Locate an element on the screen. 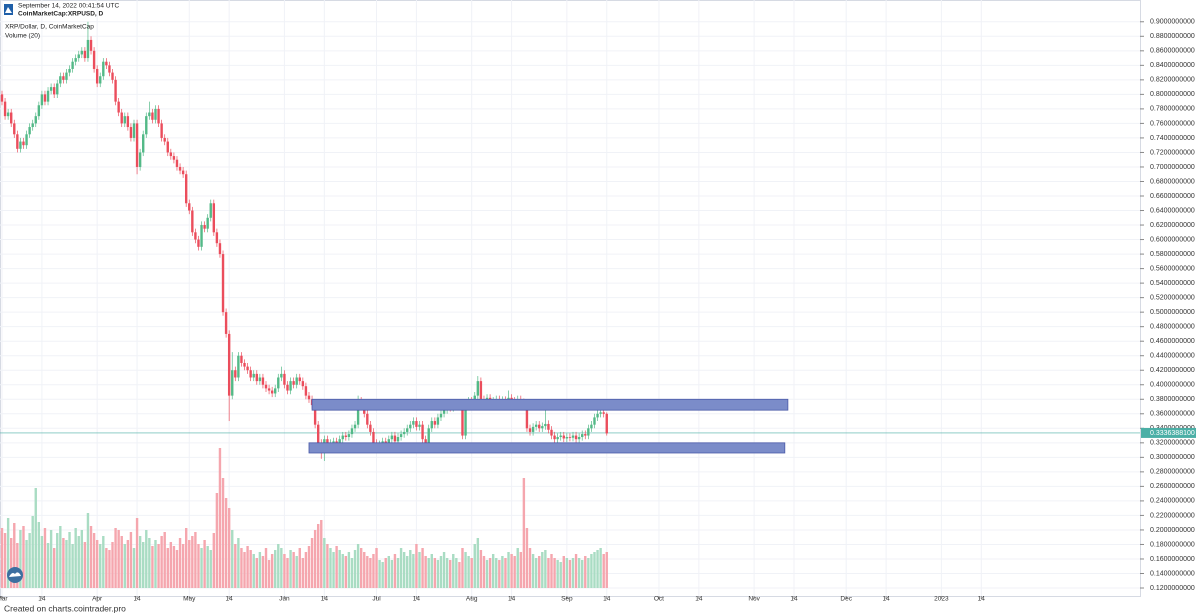  x-tick-label: Apr is located at coordinates (97, 599).